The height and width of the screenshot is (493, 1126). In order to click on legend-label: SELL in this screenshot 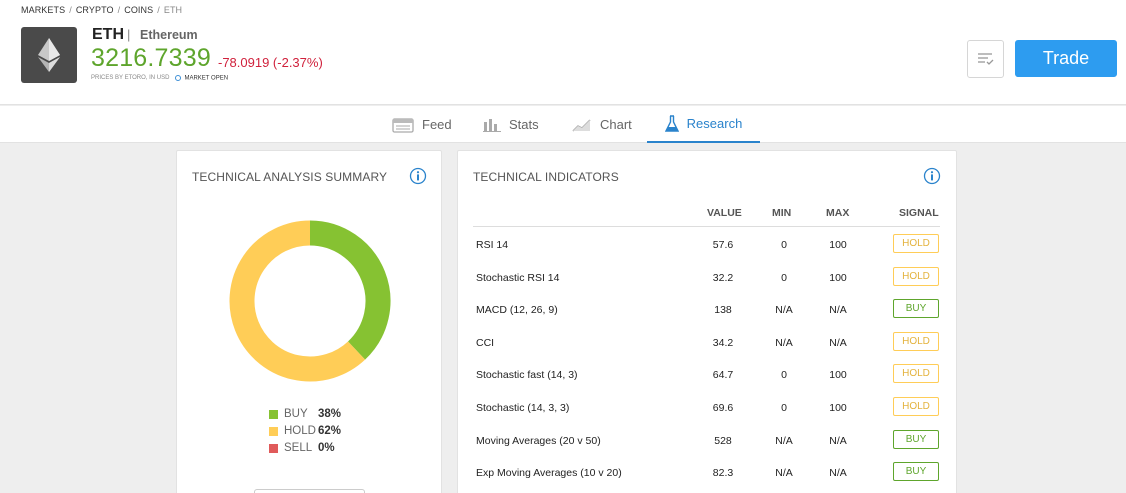, I will do `click(298, 448)`.